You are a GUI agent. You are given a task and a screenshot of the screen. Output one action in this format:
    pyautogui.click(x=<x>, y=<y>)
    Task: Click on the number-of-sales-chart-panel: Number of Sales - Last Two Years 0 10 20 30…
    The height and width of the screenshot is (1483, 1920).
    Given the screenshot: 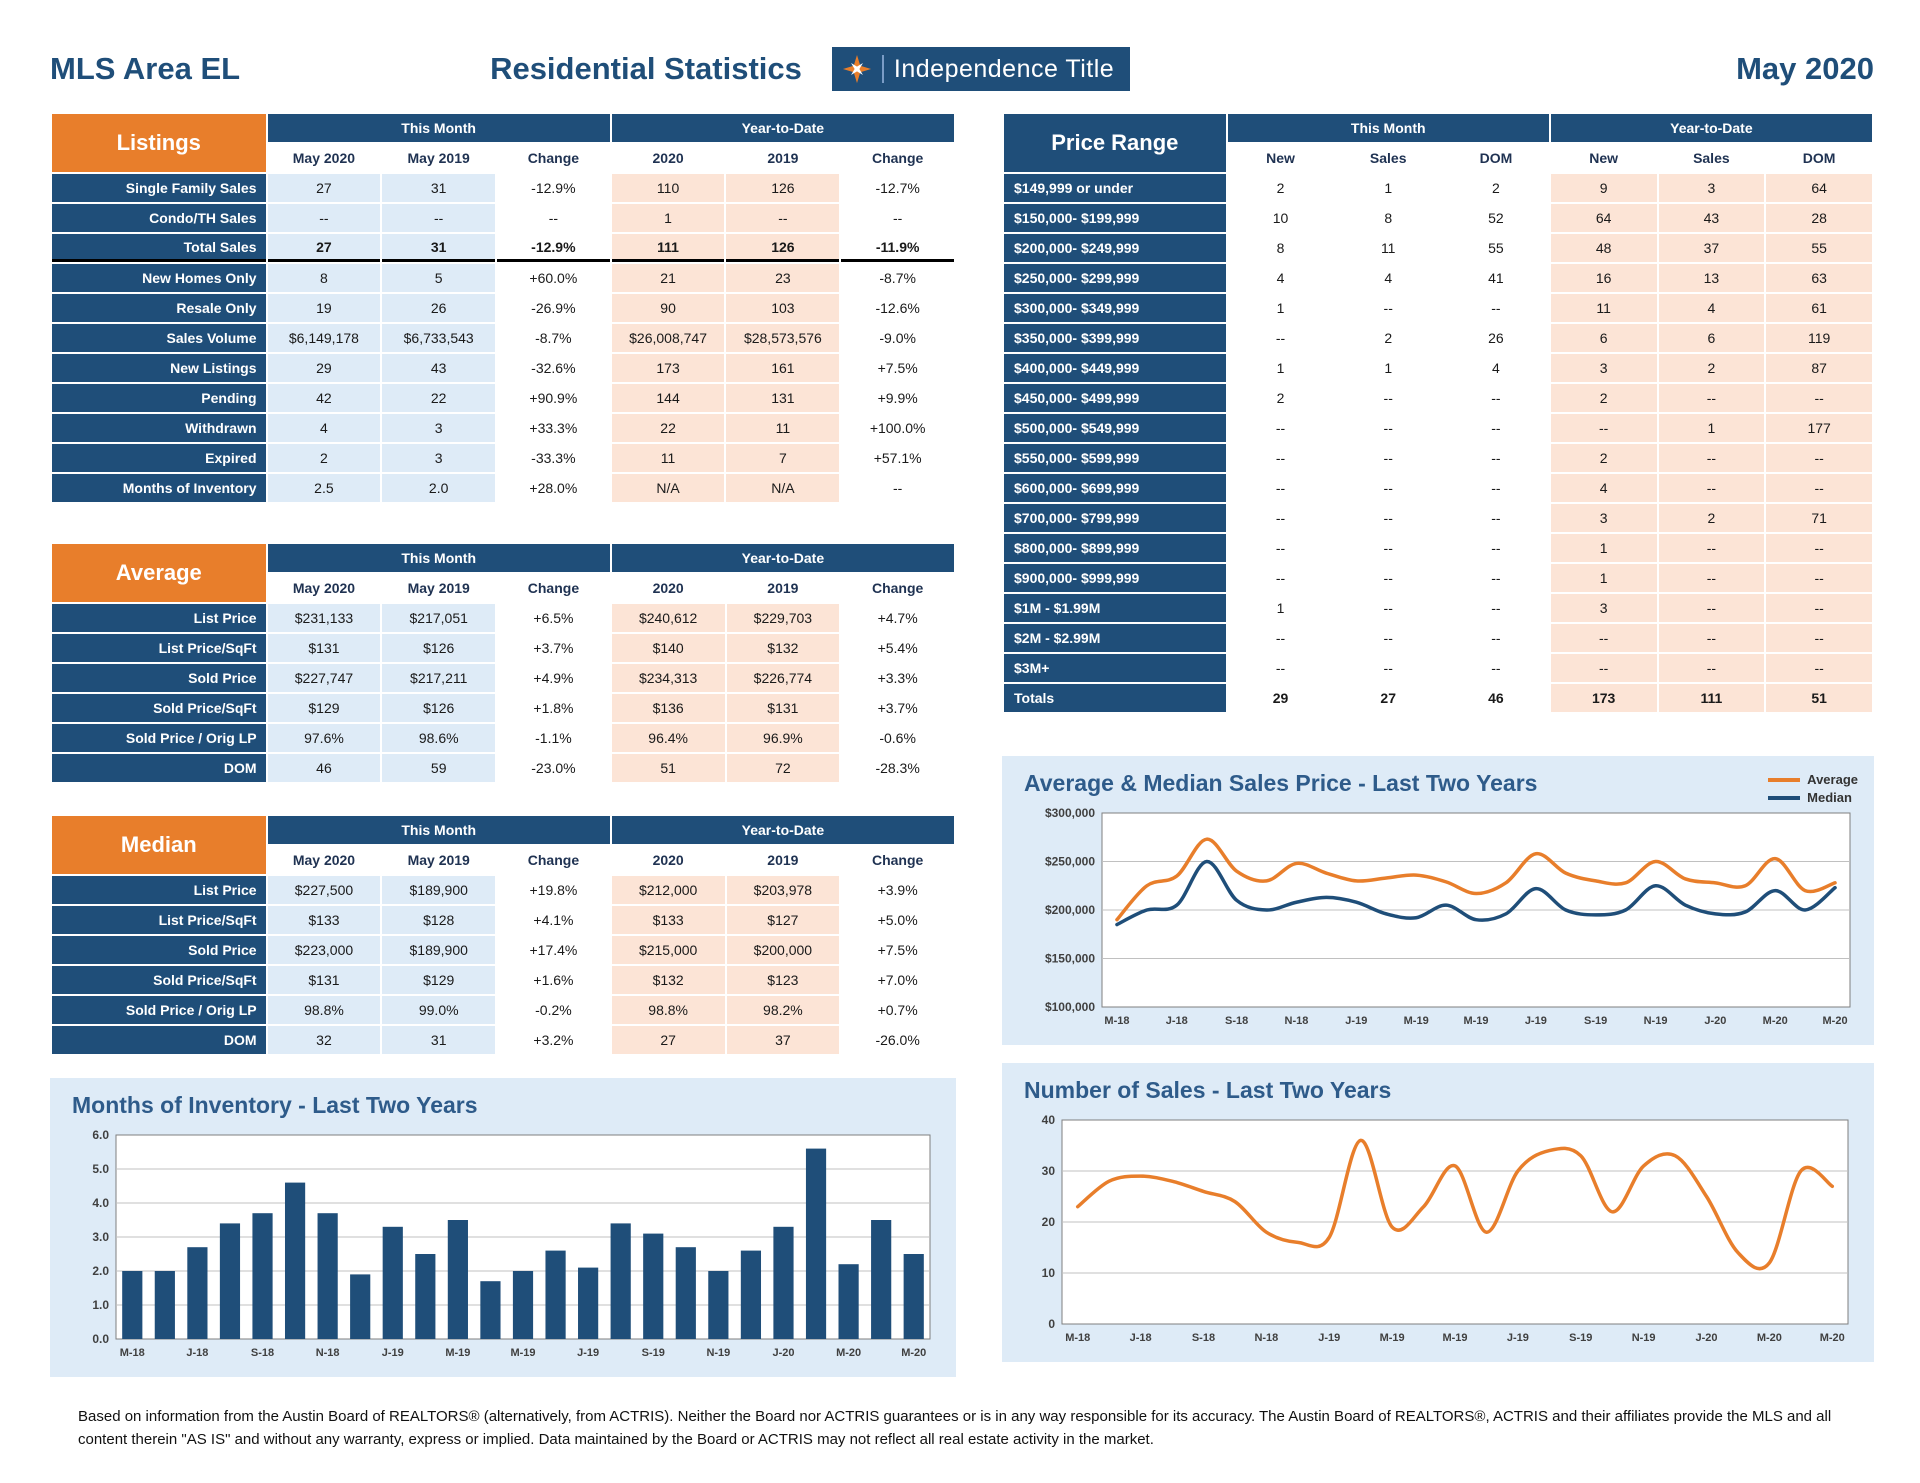 What is the action you would take?
    pyautogui.click(x=1438, y=1212)
    